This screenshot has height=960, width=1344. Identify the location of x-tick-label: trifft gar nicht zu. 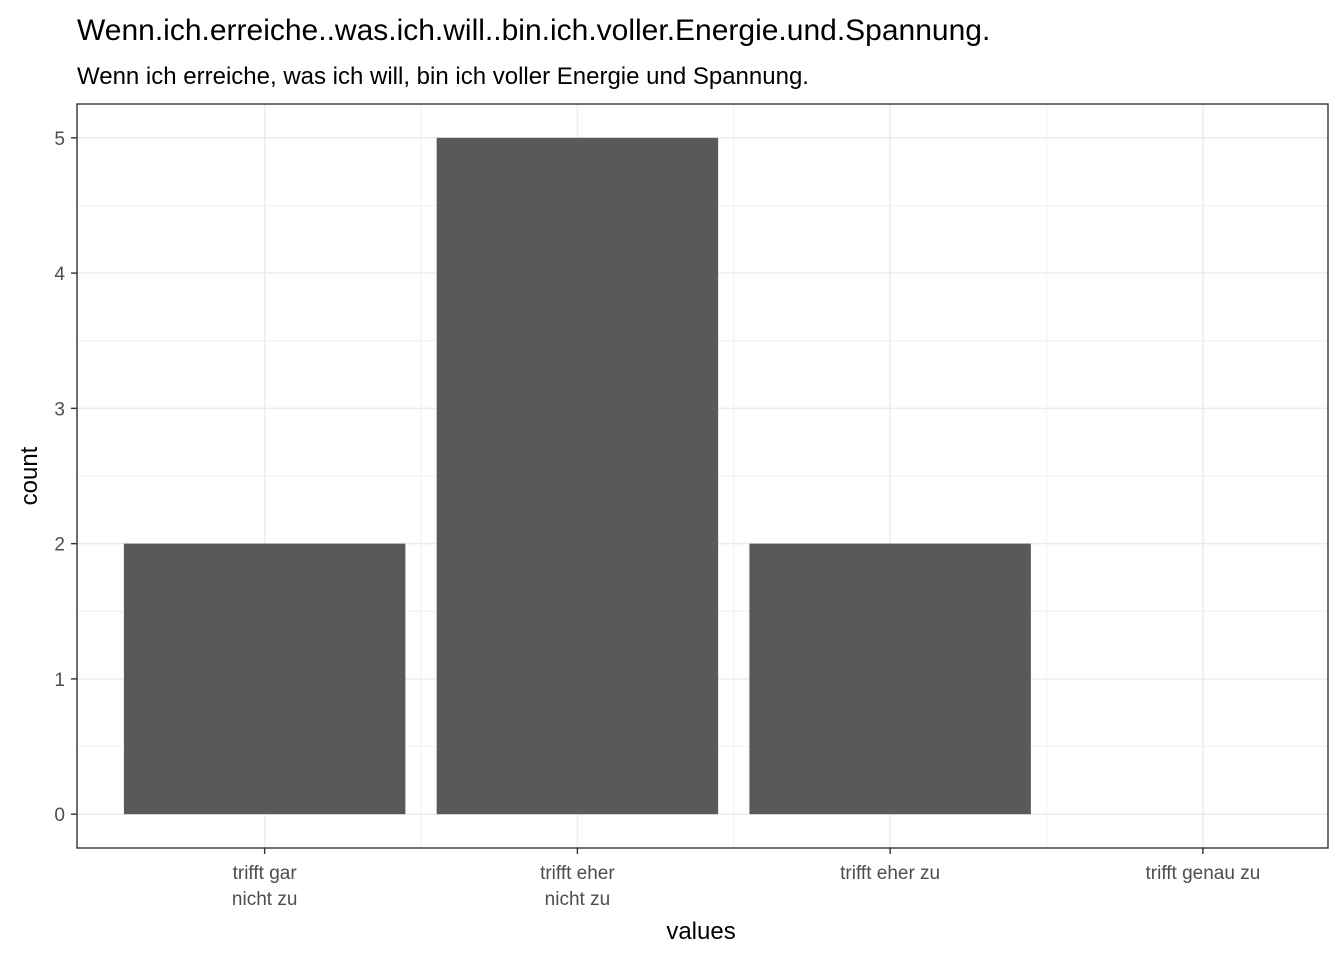
(264, 886).